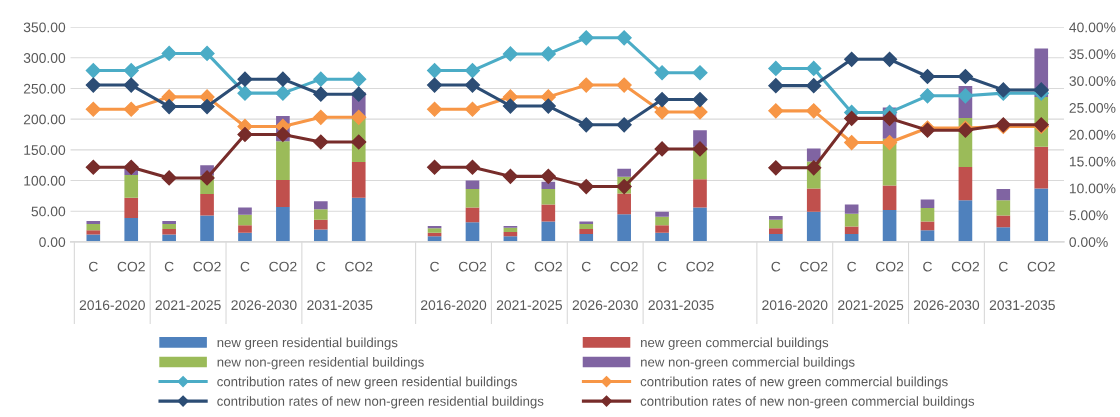  What do you see at coordinates (45, 150) in the screenshot?
I see `y-tick-label: 150.00` at bounding box center [45, 150].